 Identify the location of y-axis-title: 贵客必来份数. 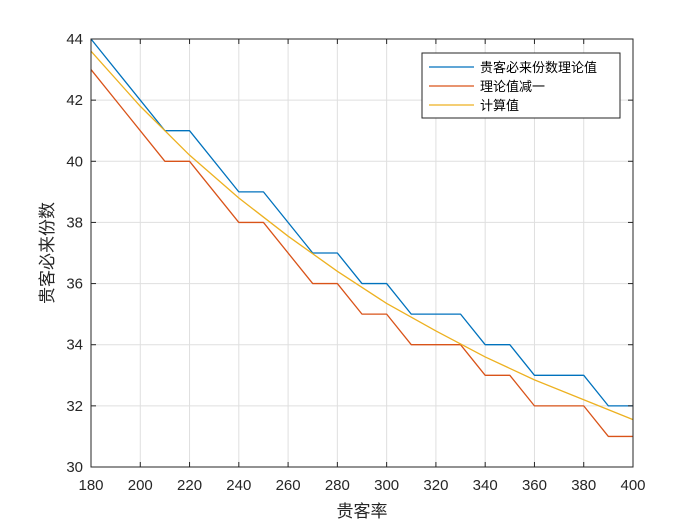
(48, 253).